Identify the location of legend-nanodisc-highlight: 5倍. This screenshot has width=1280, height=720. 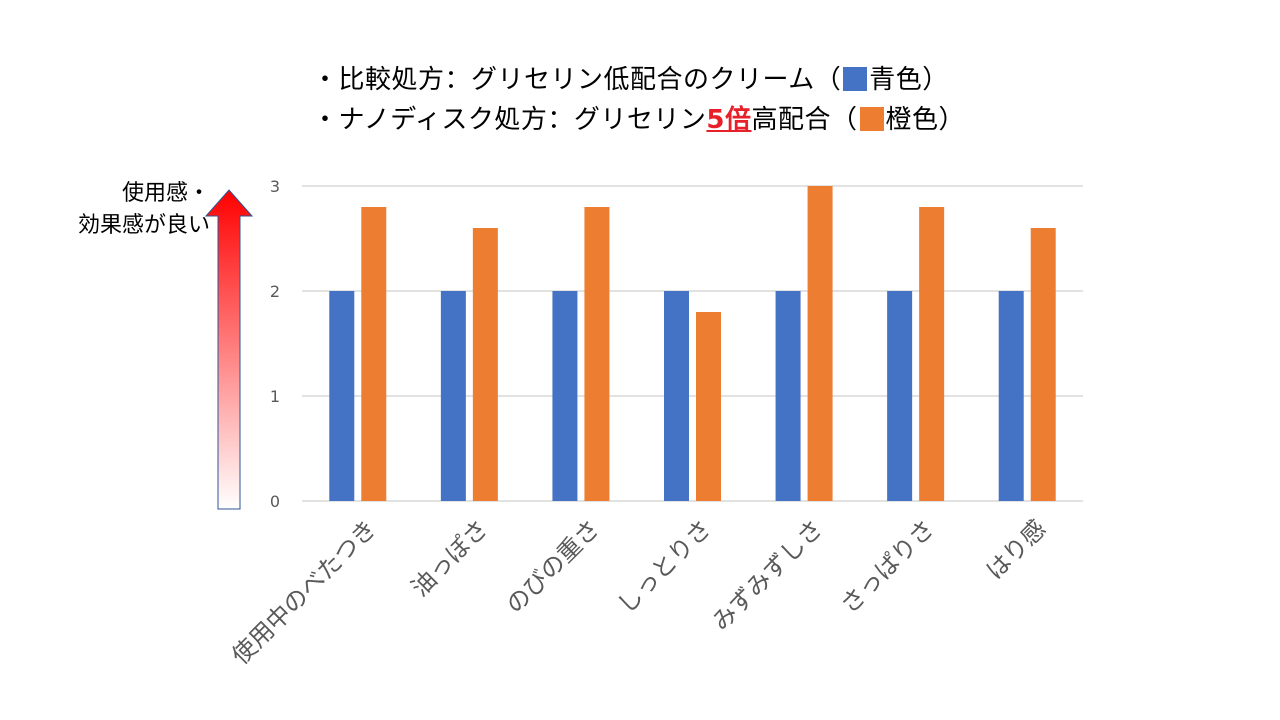
(729, 120).